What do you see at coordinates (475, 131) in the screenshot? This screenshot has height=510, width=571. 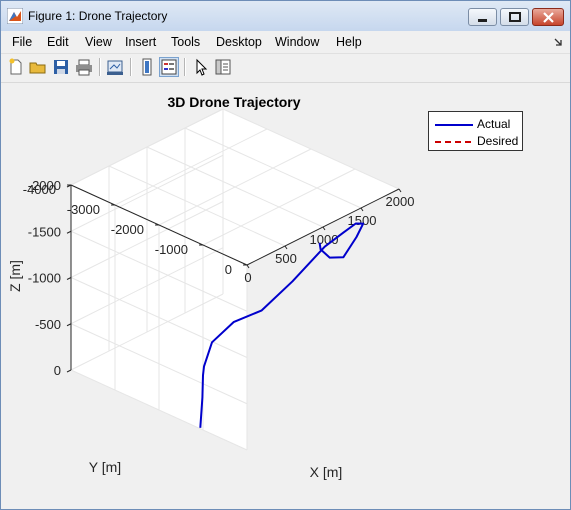 I see `legend-box: Actual Desired` at bounding box center [475, 131].